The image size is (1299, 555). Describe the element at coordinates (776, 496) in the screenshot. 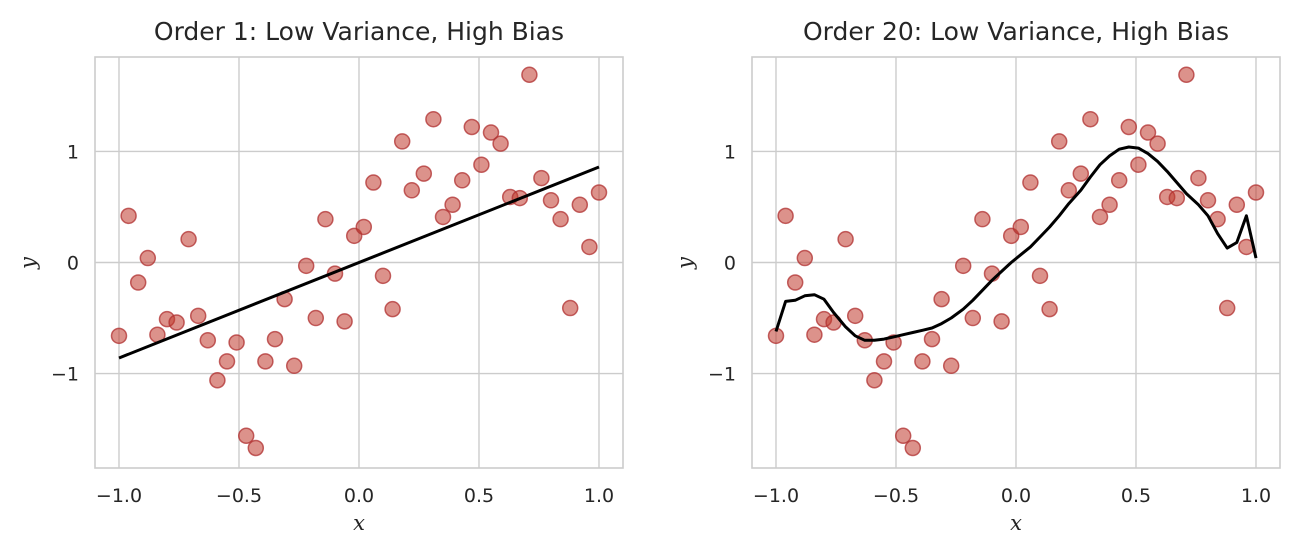

I see `x-tick-label: −1.0` at that location.